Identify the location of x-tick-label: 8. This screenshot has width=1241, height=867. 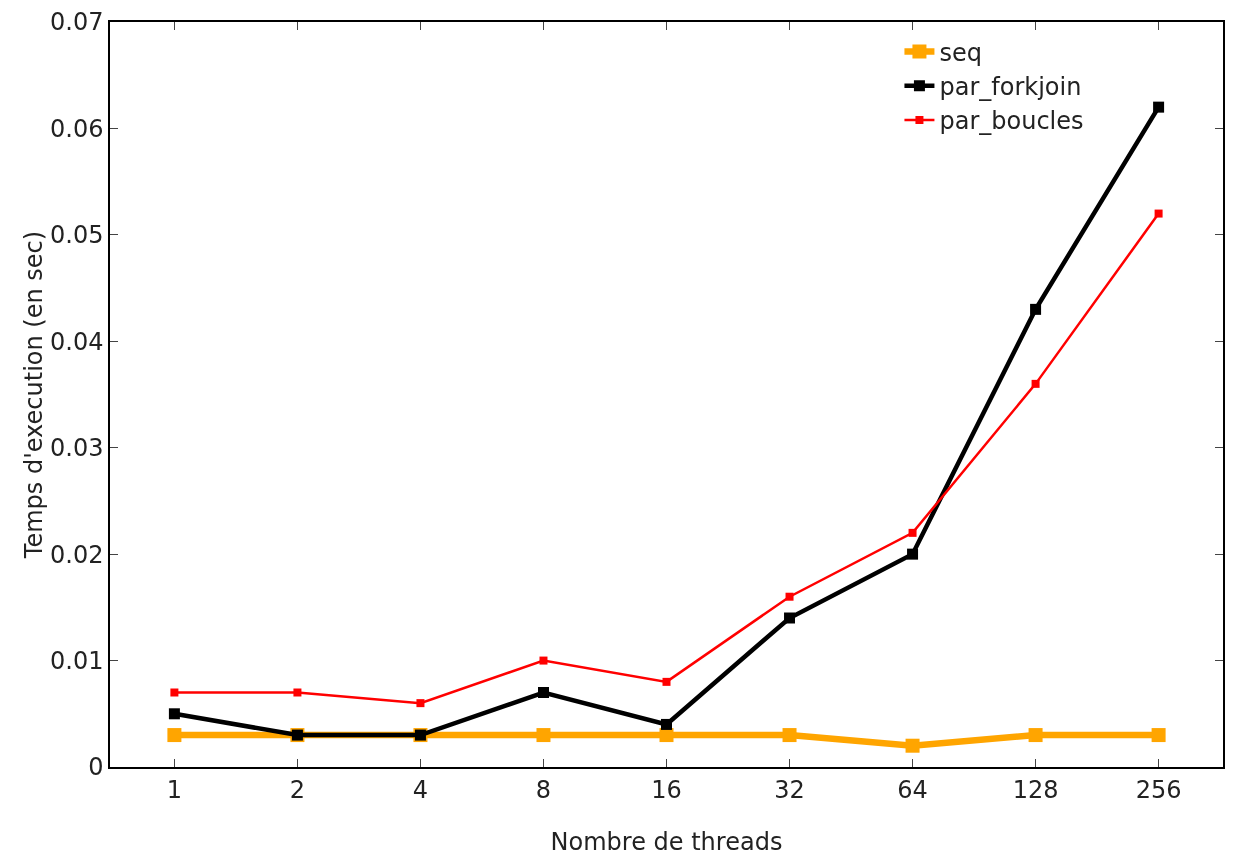
(543, 789).